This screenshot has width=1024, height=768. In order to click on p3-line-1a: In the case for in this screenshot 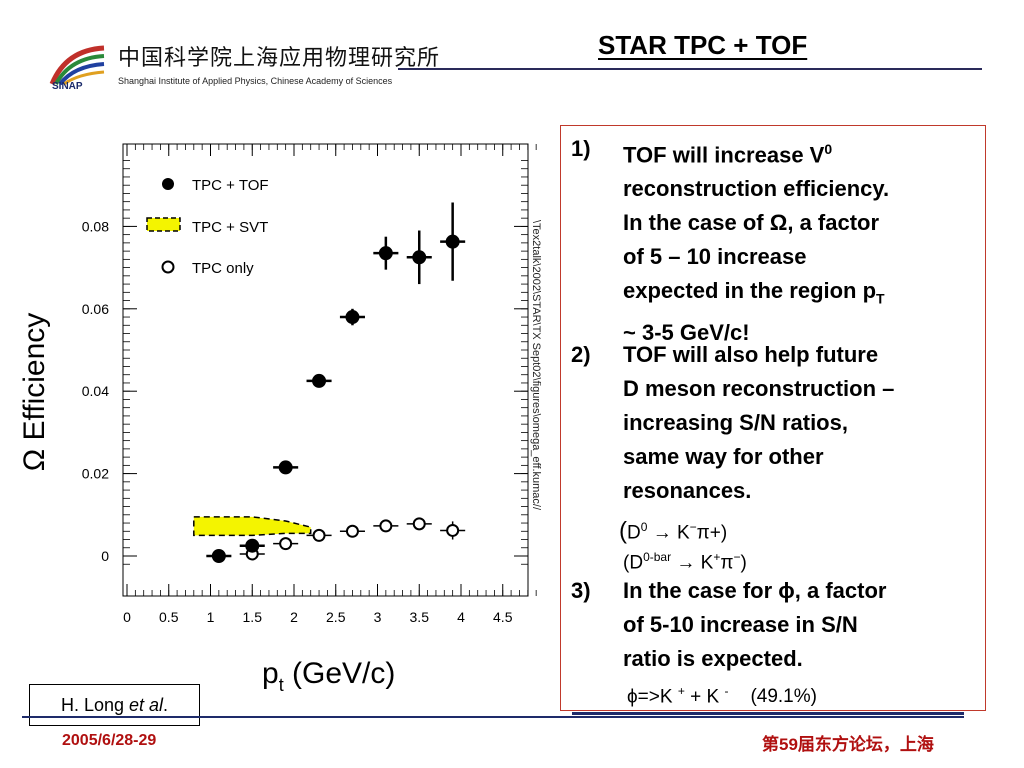, I will do `click(701, 590)`.